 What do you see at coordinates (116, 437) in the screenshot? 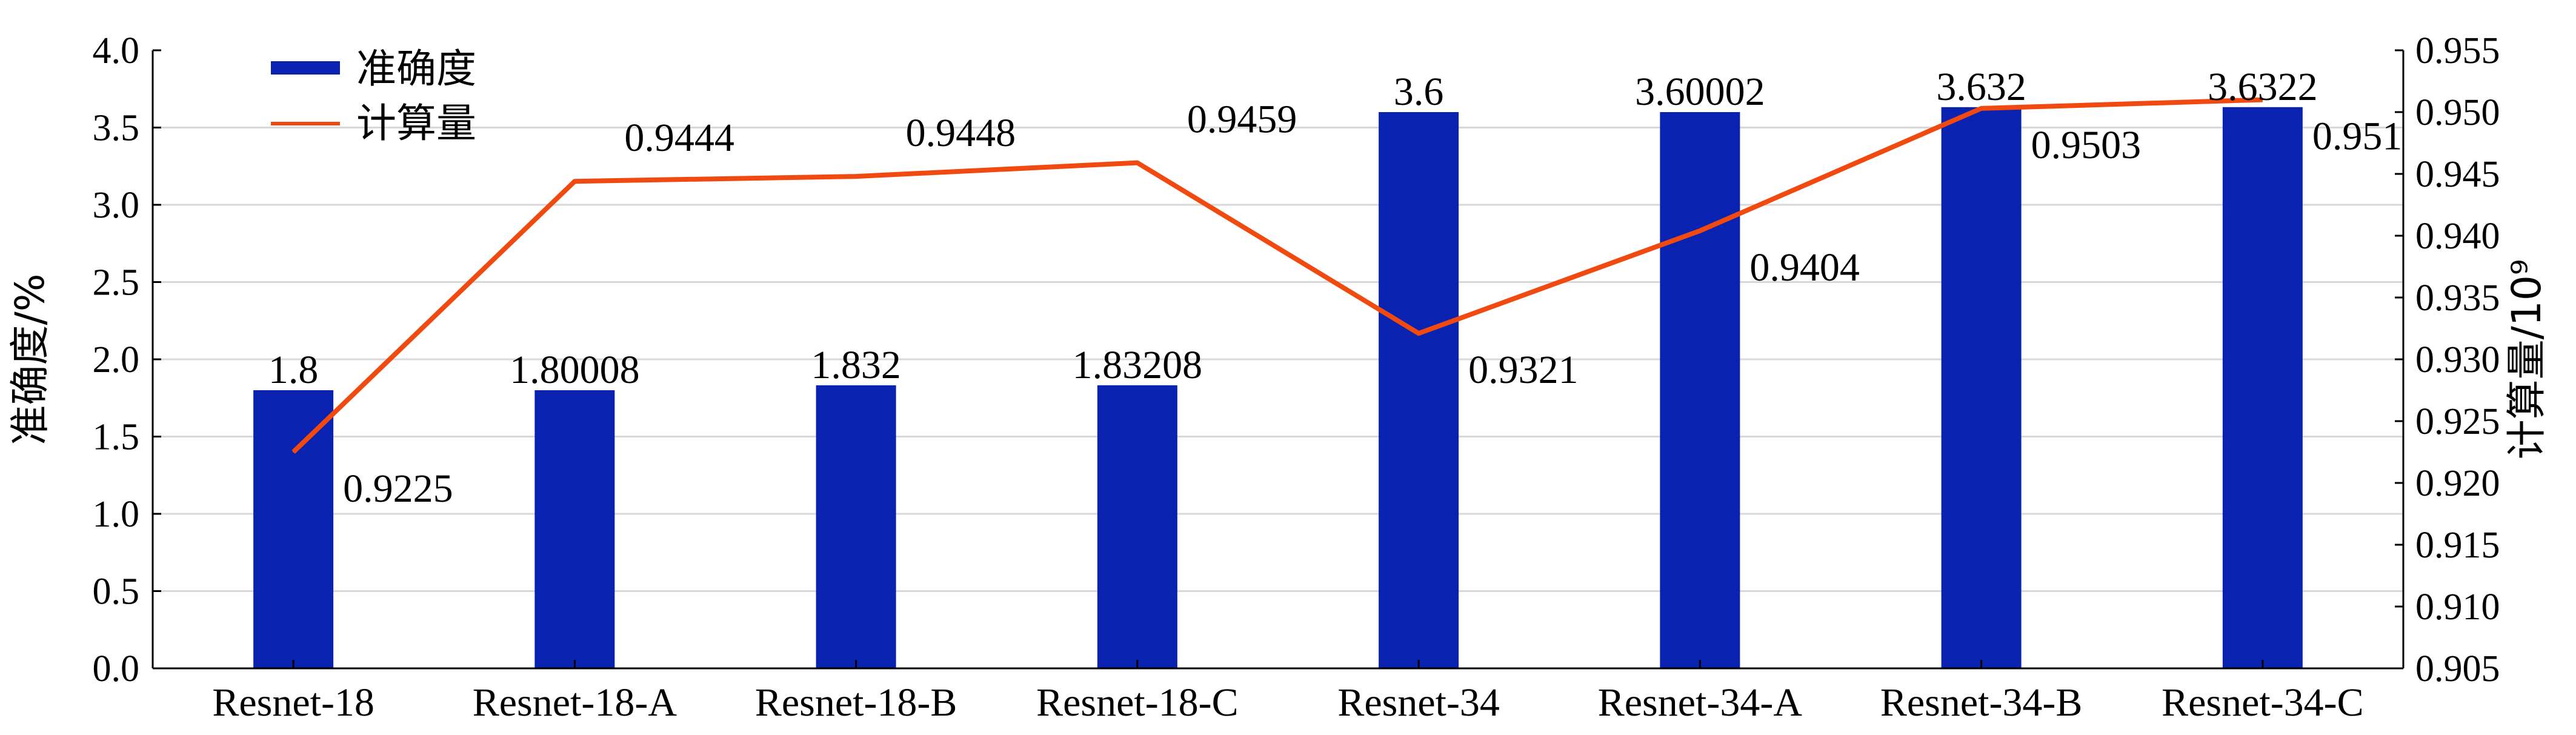
I see `y-tick-label: 1.5` at bounding box center [116, 437].